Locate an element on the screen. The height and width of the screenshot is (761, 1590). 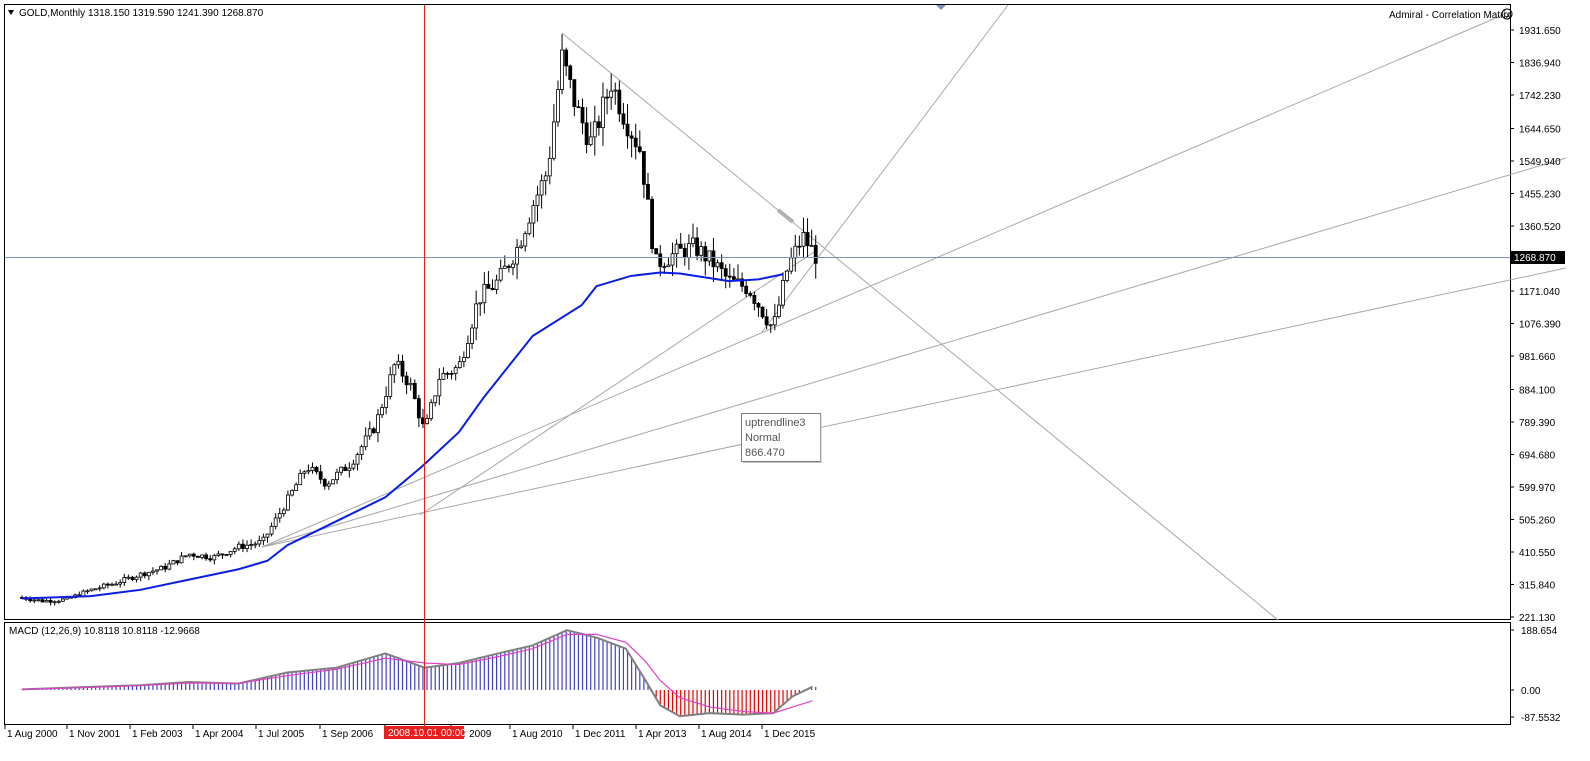
price-tick-label: 981.660 is located at coordinates (1537, 357).